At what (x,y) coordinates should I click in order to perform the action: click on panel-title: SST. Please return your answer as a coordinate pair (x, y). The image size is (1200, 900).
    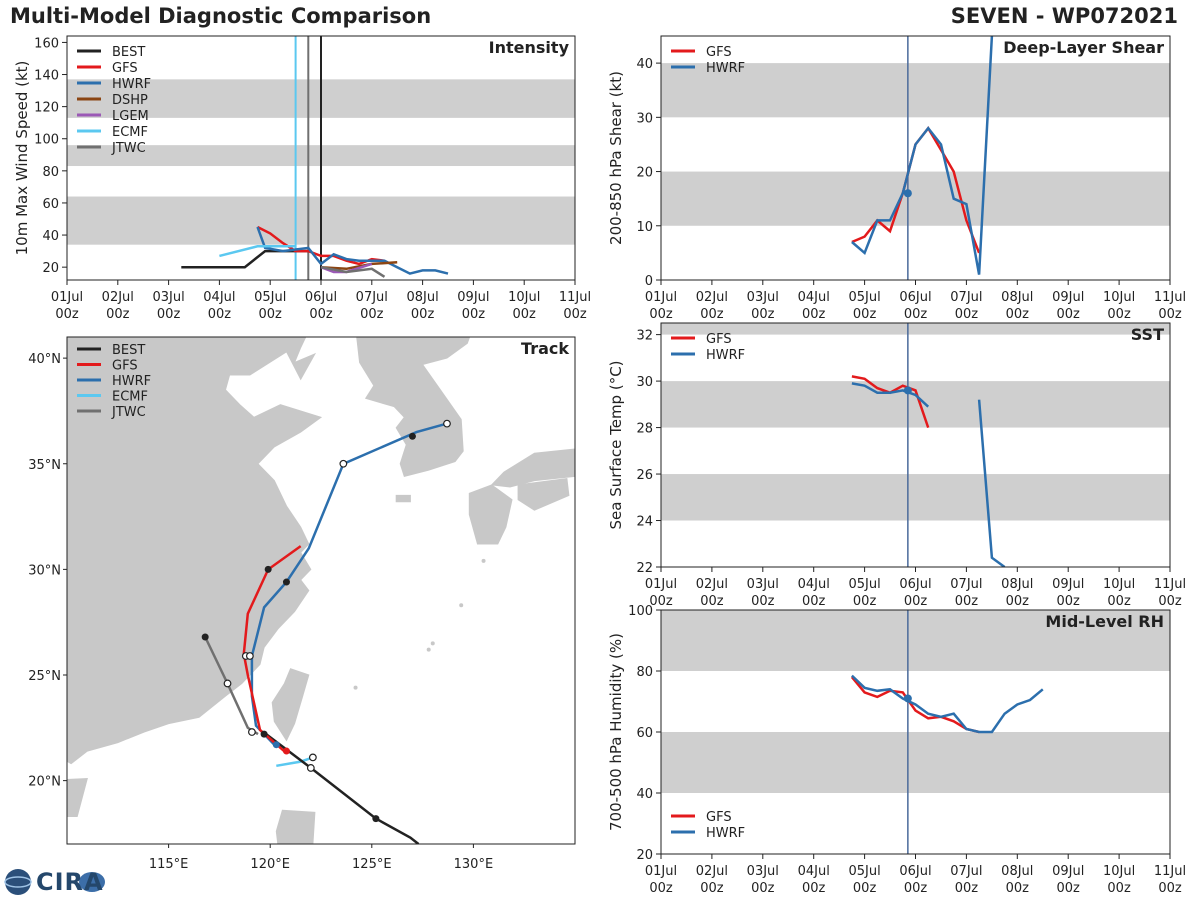
    Looking at the image, I should click on (1147, 334).